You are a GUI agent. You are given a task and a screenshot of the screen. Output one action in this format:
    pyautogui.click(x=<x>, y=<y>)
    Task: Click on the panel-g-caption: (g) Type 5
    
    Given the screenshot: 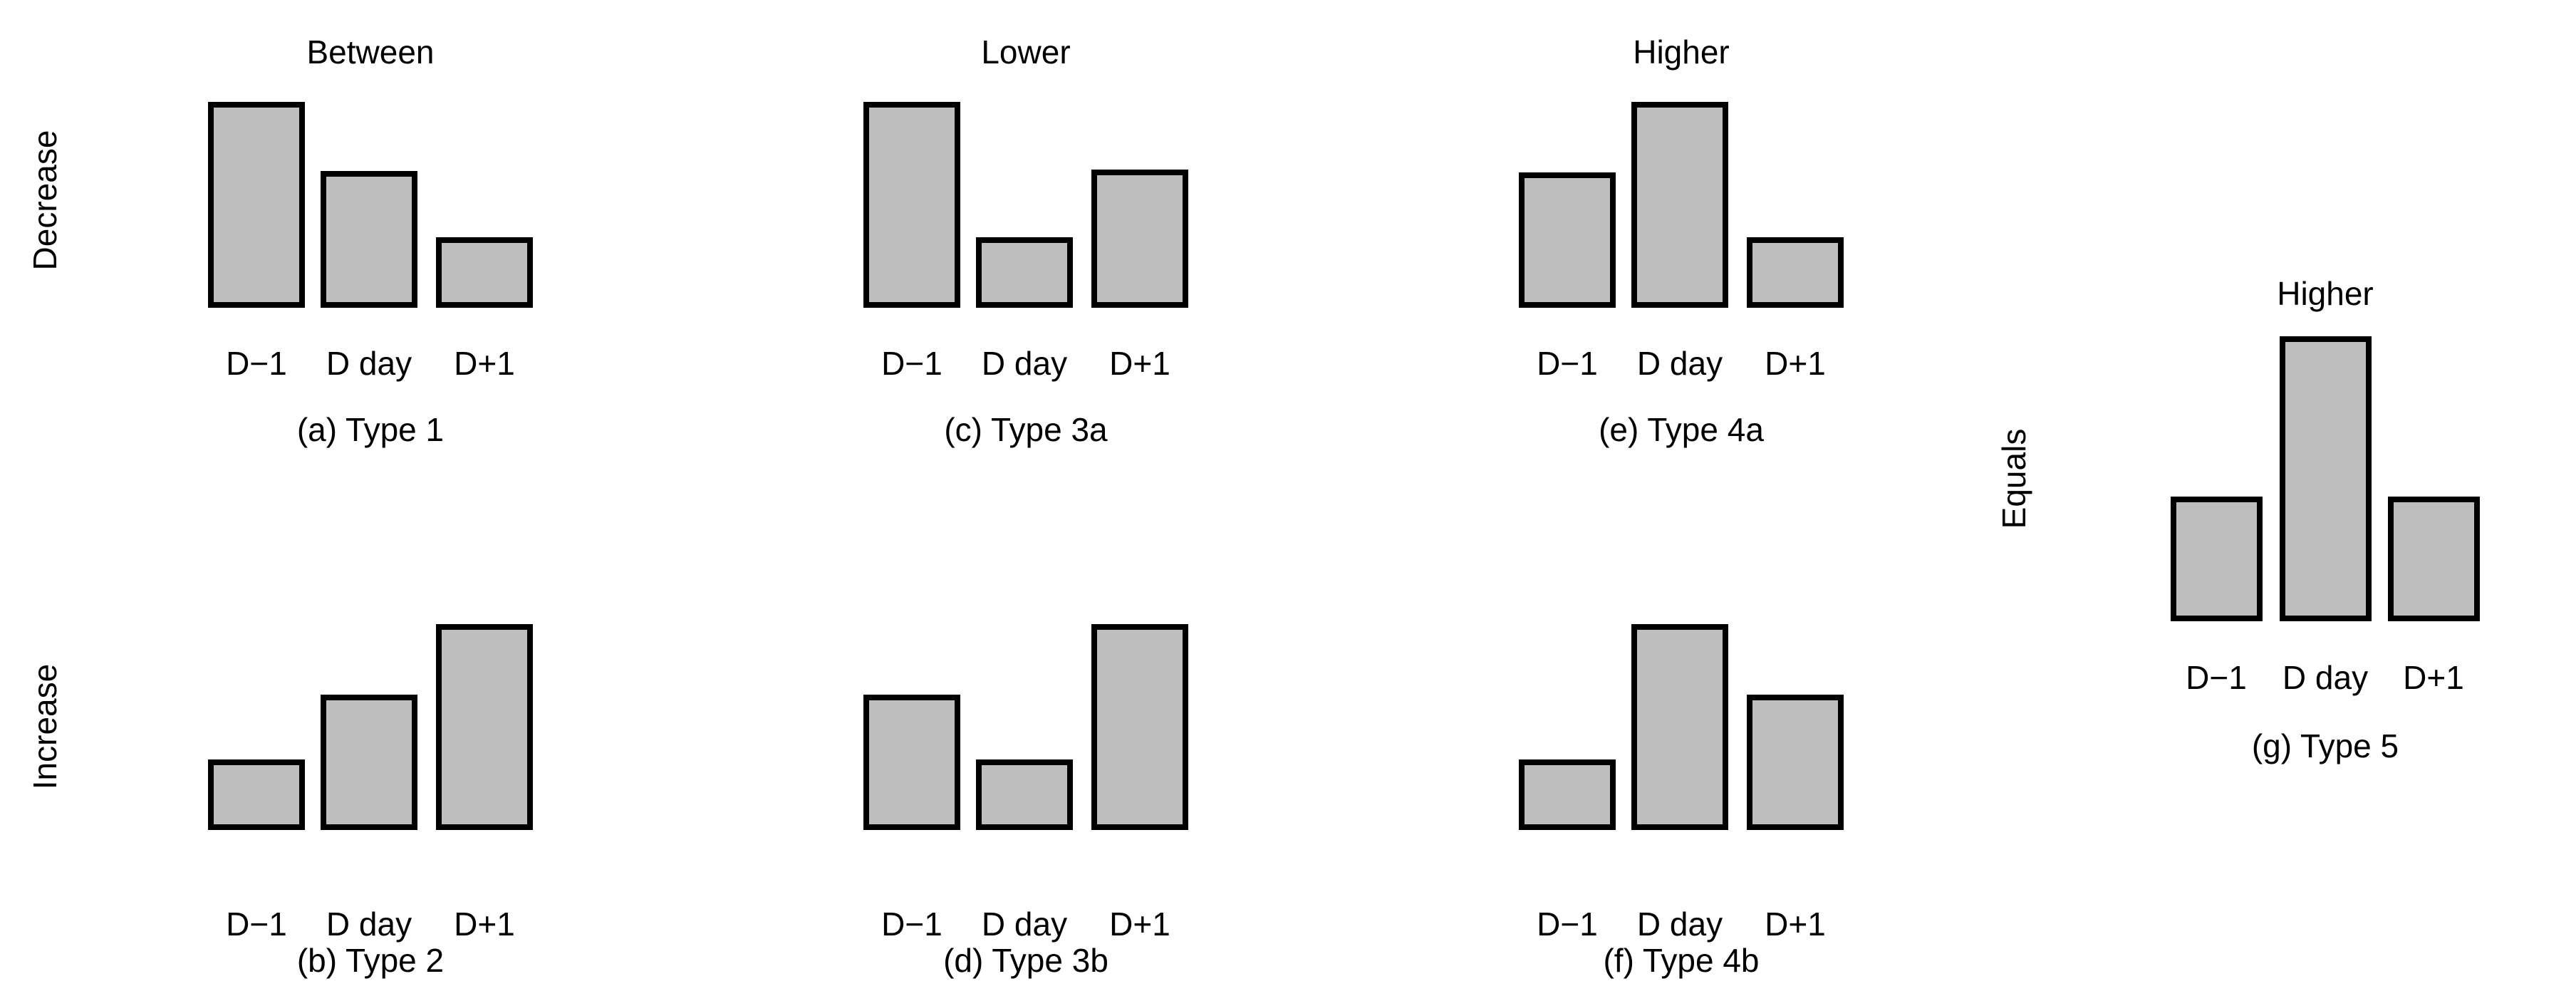 What is the action you would take?
    pyautogui.click(x=2325, y=745)
    